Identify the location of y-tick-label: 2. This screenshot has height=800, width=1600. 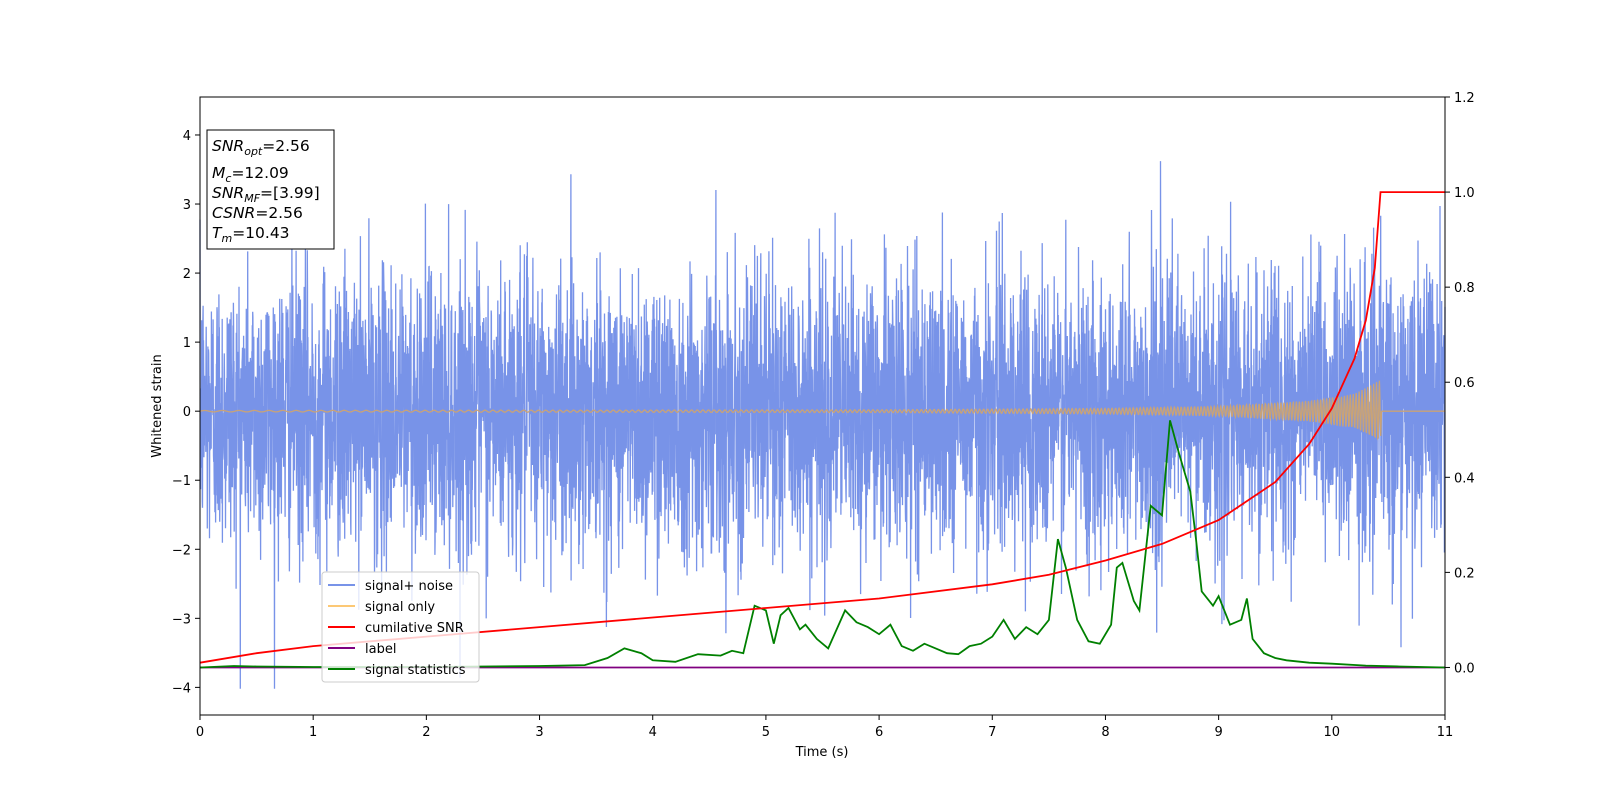
(187, 274).